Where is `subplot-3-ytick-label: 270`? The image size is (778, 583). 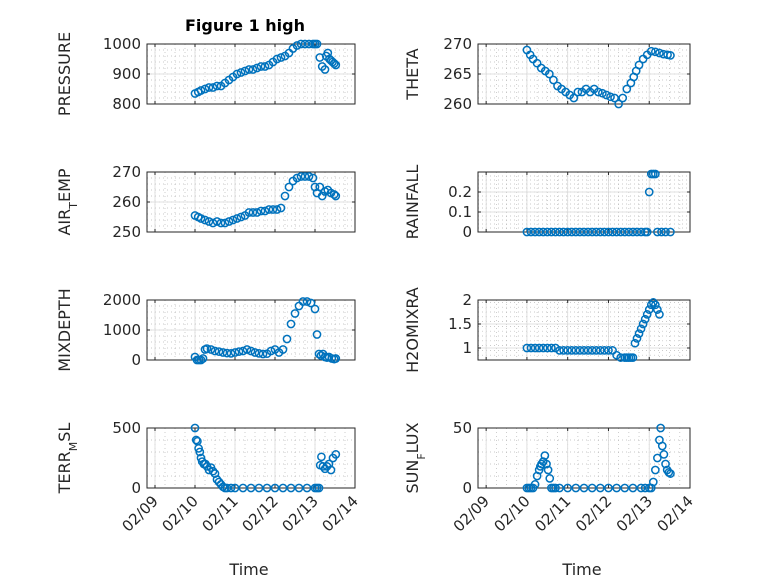 subplot-3-ytick-label: 270 is located at coordinates (126, 172).